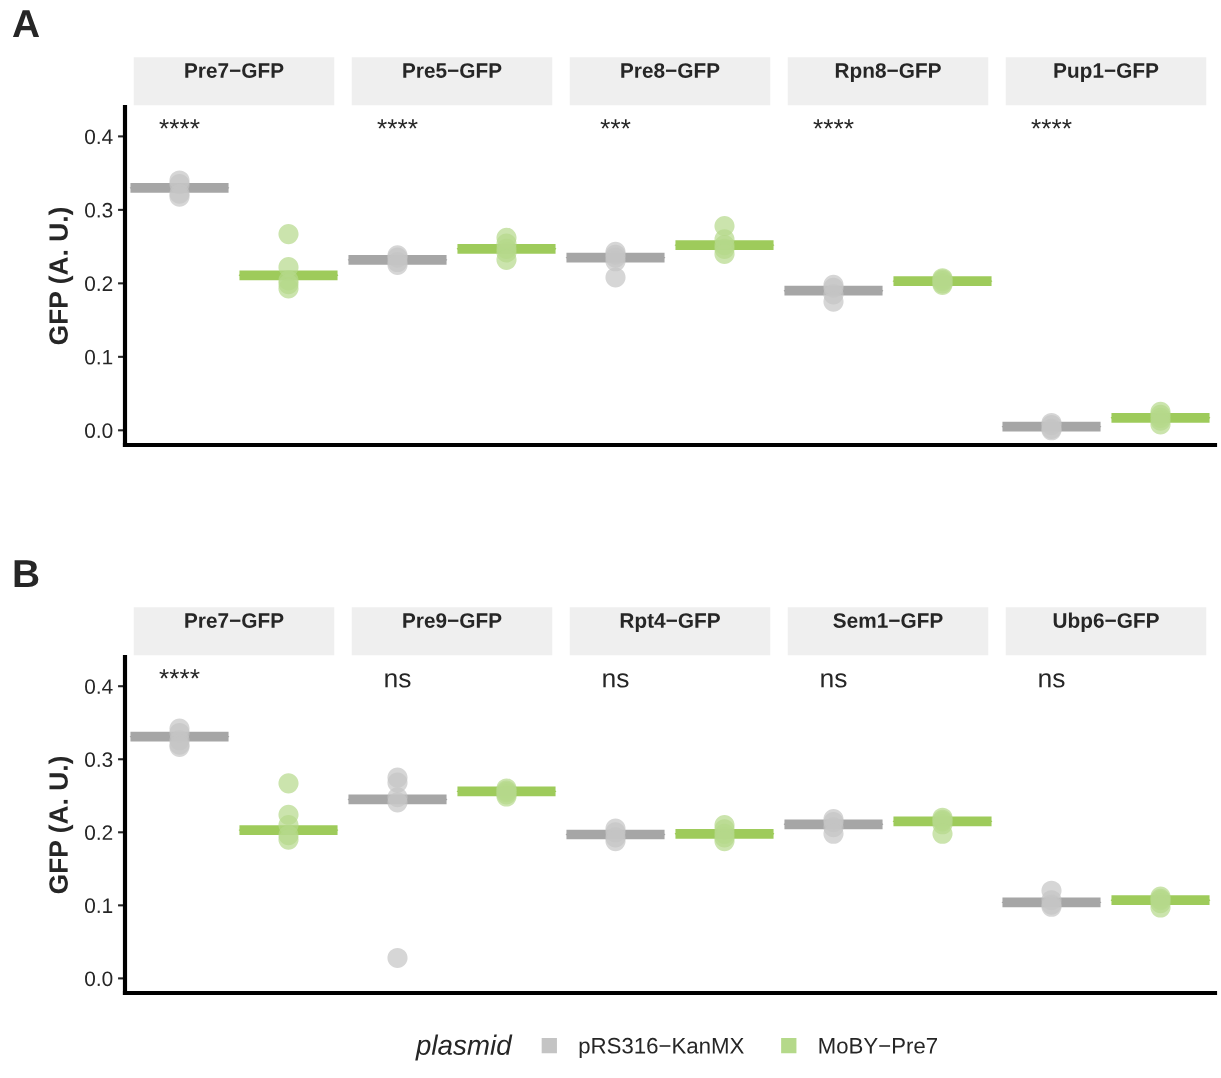  I want to click on text: A, so click(26, 24).